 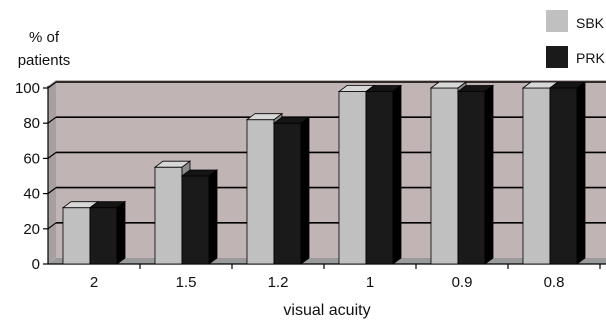 I want to click on x-tick-label: 0.8, so click(x=554, y=282).